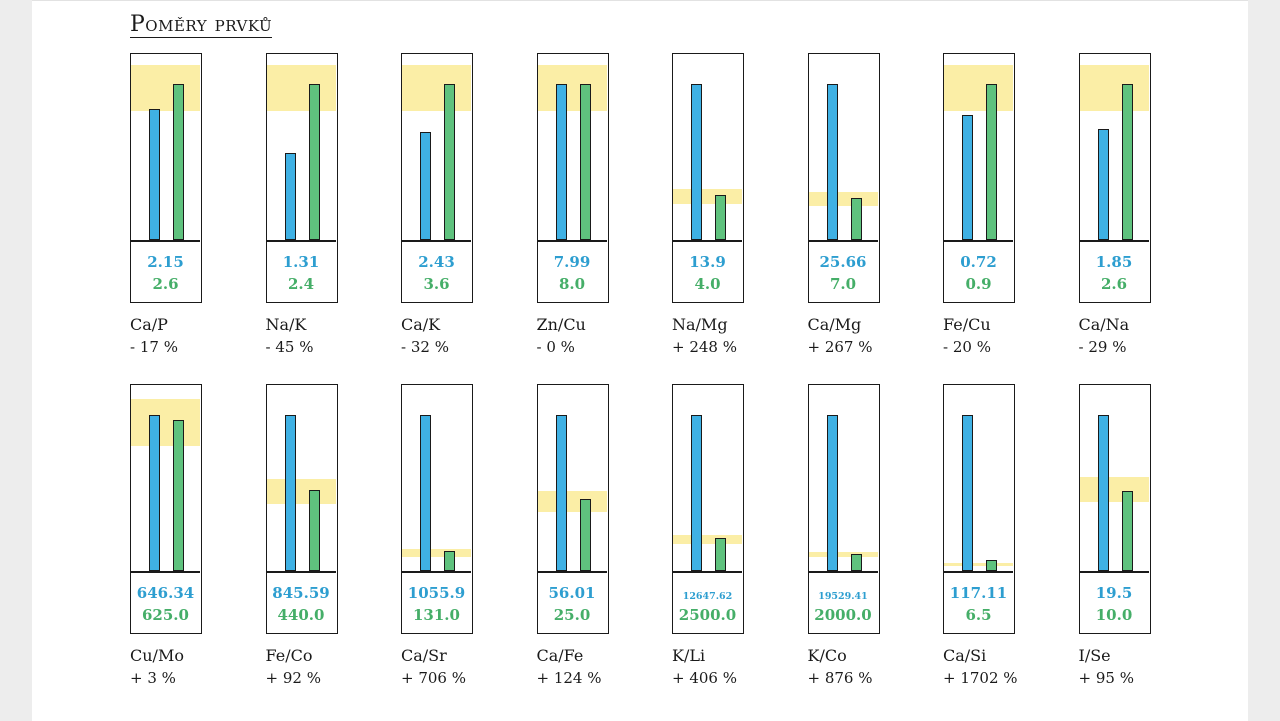 This screenshot has height=721, width=1280. I want to click on ratio-deviation: + 248 %, so click(704, 347).